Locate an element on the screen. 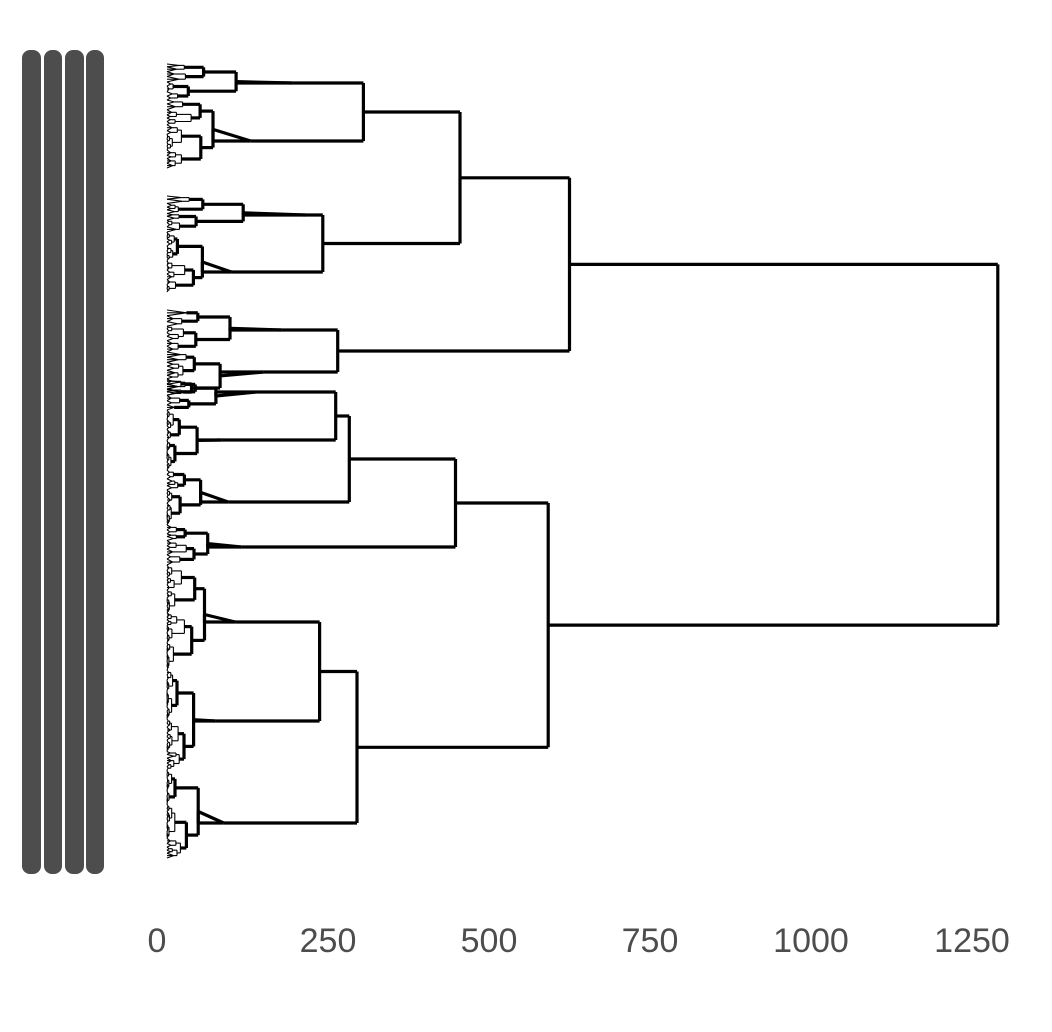  leaf-label-column is located at coordinates (31, 462).